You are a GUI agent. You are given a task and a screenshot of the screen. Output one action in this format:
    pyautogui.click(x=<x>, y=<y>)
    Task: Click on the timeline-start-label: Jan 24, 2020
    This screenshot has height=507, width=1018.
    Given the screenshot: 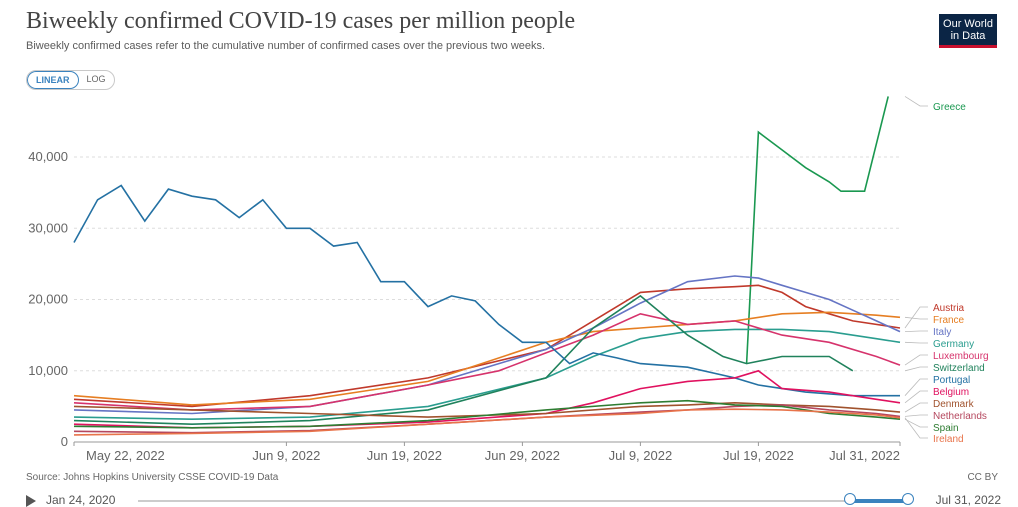 What is the action you would take?
    pyautogui.click(x=81, y=500)
    